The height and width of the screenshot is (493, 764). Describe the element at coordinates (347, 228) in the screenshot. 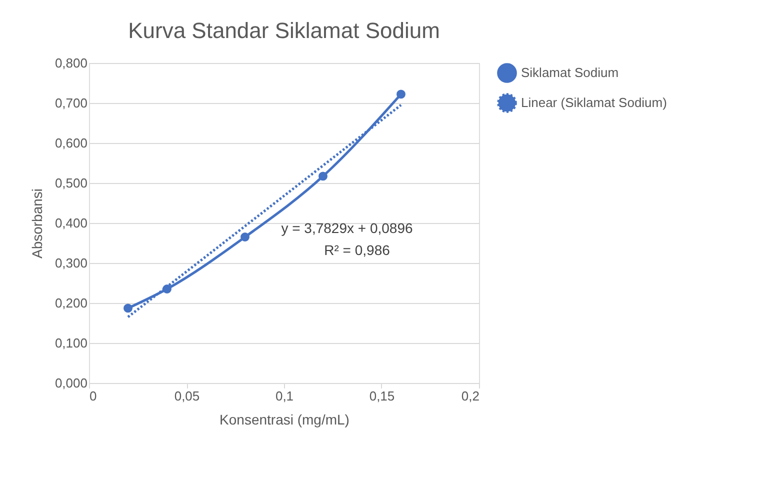

I see `annotation: y = 3,7829x + 0,0896` at that location.